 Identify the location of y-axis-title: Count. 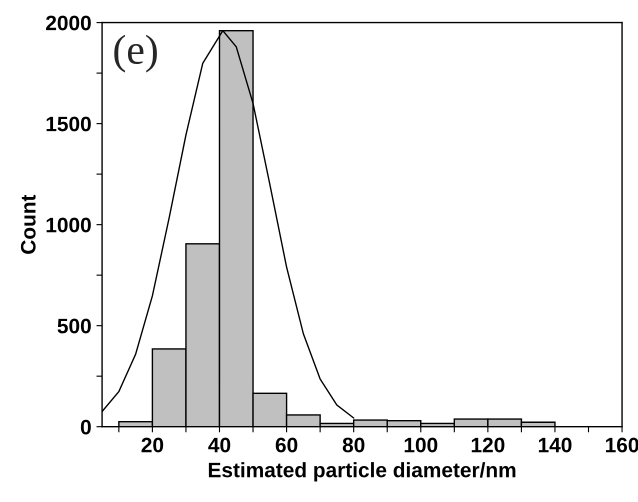
(28, 224).